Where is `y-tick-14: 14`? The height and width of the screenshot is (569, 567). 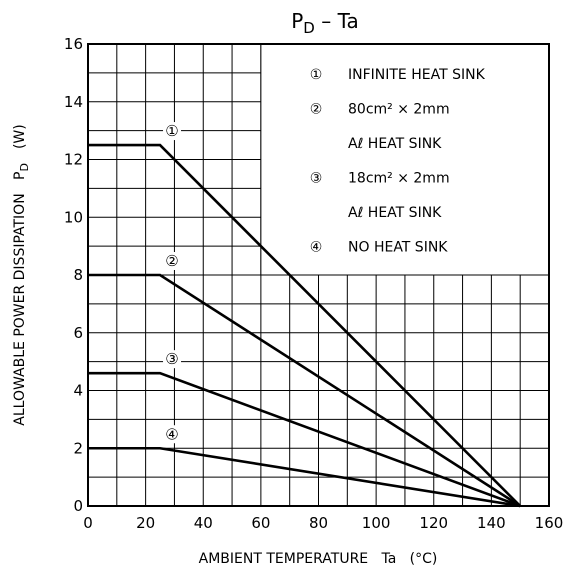
y-tick-14: 14 is located at coordinates (73, 102).